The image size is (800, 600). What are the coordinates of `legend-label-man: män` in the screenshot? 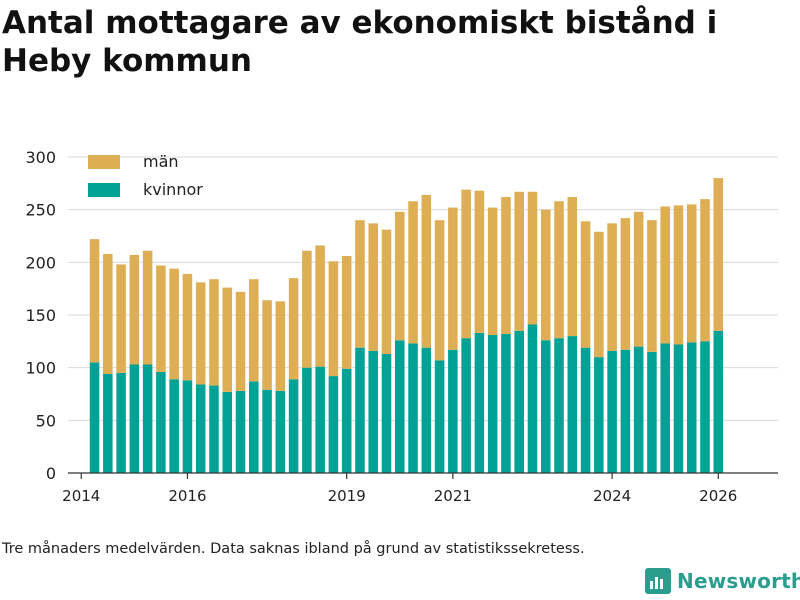 It's located at (161, 161).